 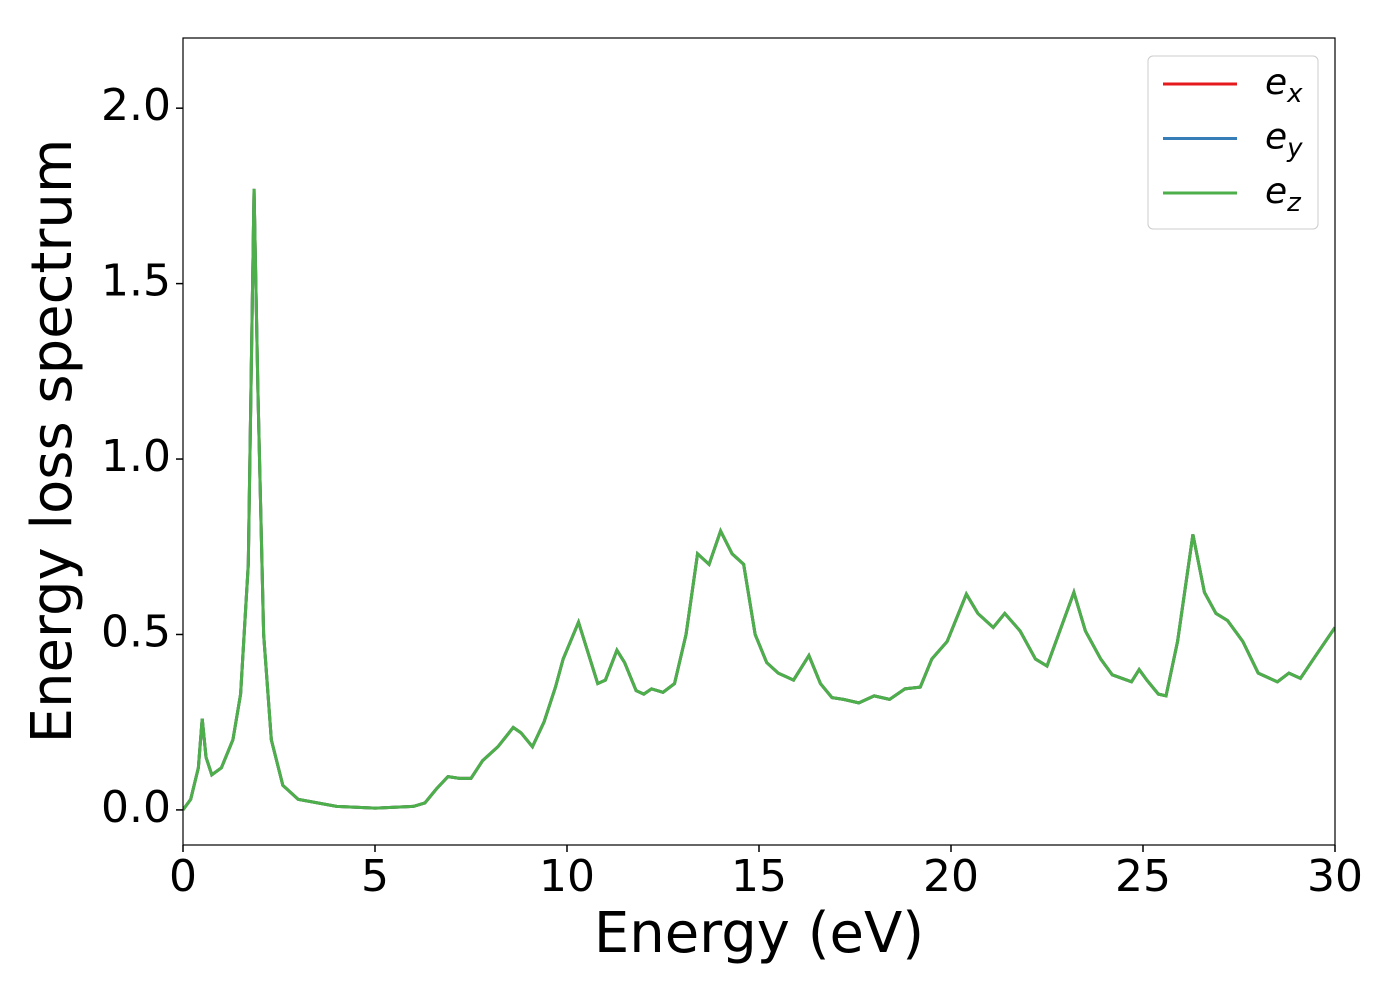 I want to click on legend-label: ey, so click(x=1284, y=140).